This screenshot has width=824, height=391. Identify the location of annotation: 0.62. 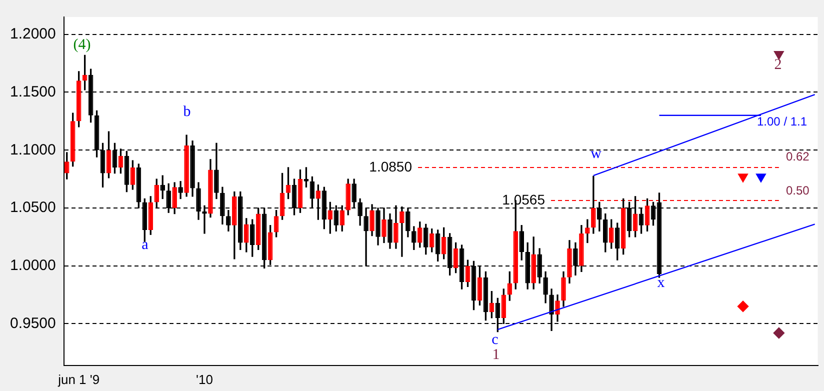
(798, 156).